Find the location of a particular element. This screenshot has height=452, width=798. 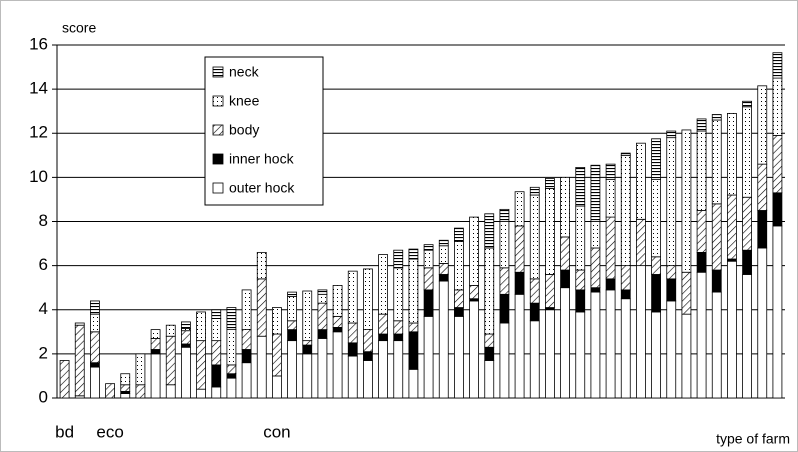

y-tick-label: 12 is located at coordinates (38, 132).